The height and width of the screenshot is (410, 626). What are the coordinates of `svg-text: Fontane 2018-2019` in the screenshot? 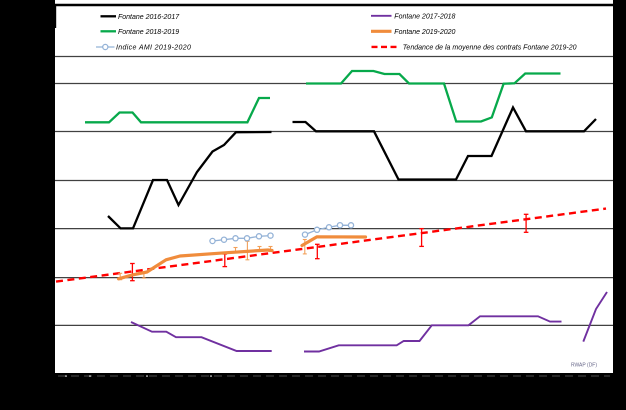 It's located at (148, 32).